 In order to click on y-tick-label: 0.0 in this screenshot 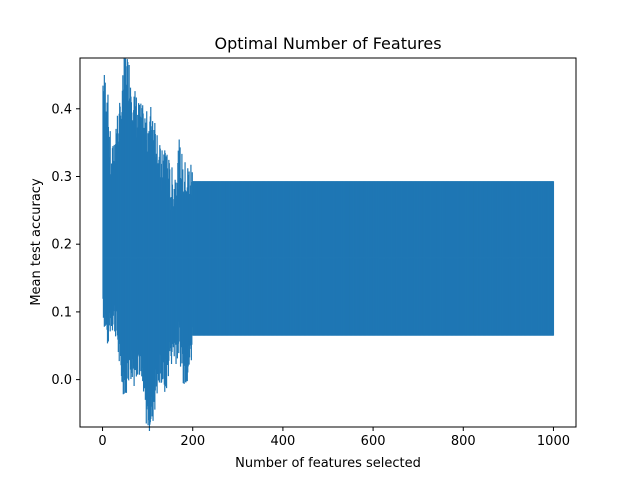, I will do `click(61, 380)`.